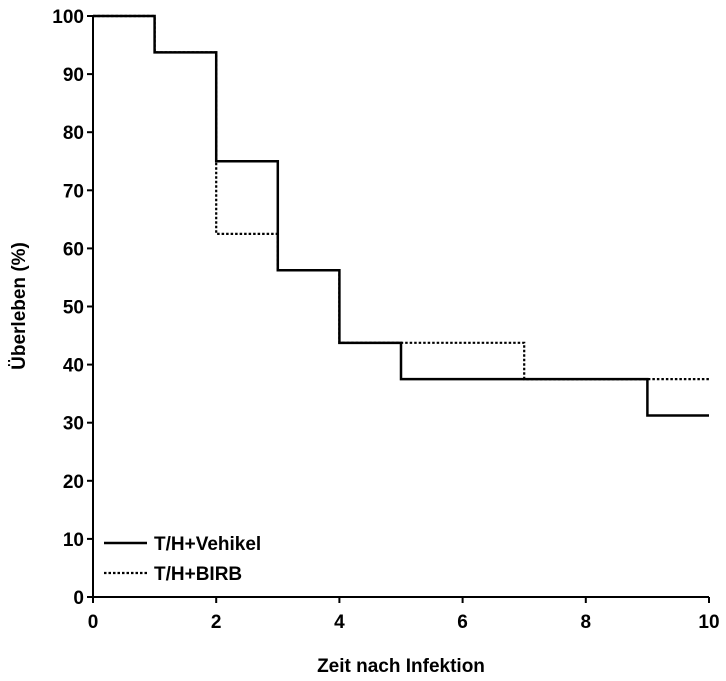  What do you see at coordinates (216, 622) in the screenshot?
I see `x-tick-label: 2` at bounding box center [216, 622].